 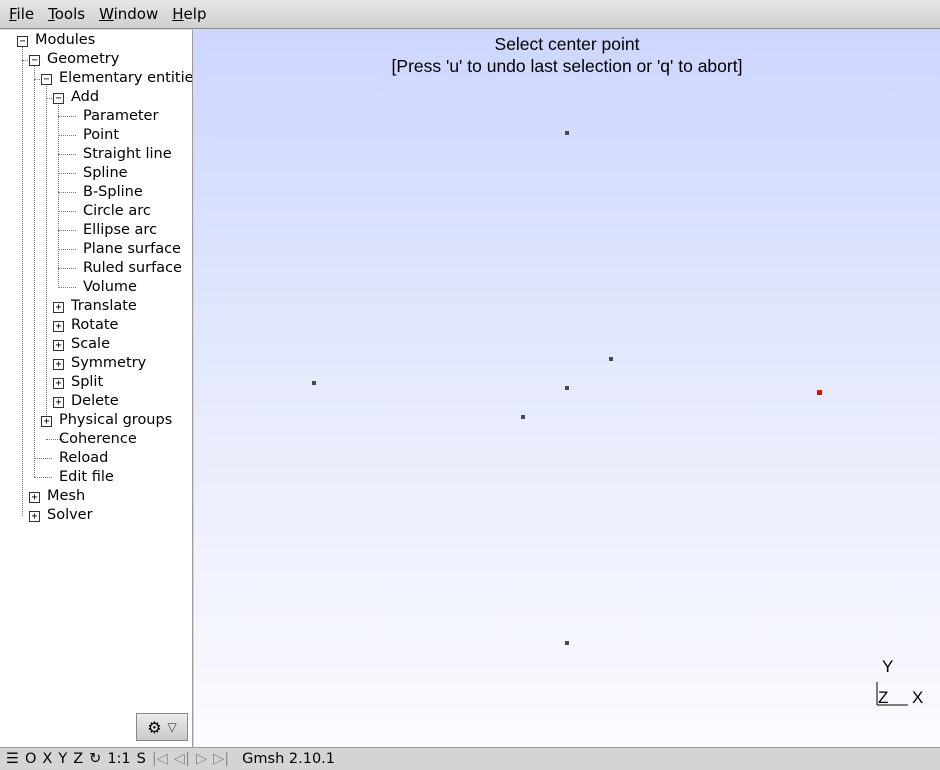 I want to click on axis-y-label: Y, so click(x=888, y=666).